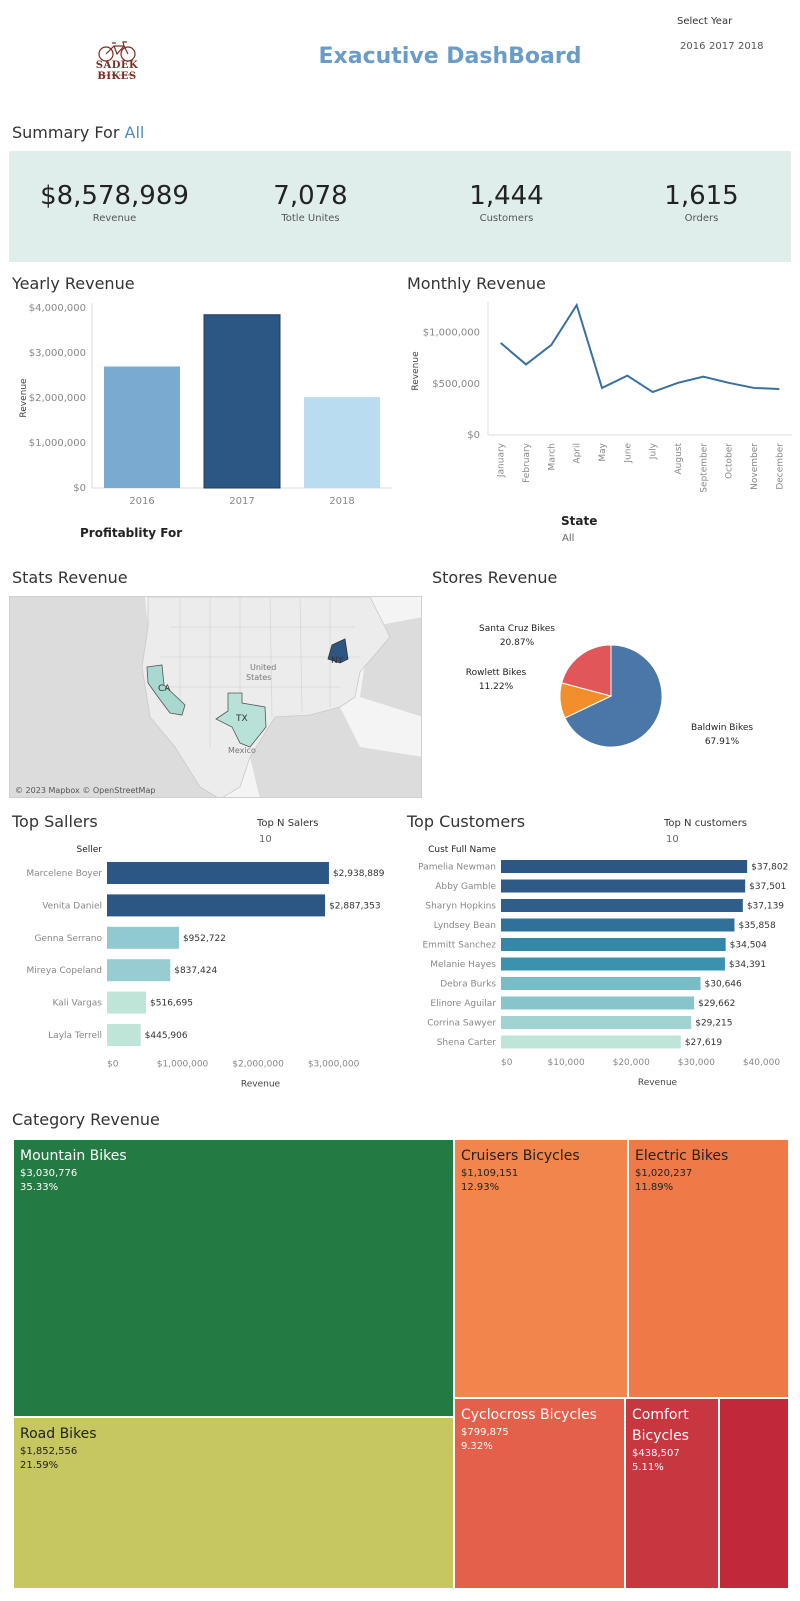 The image size is (800, 1601). Describe the element at coordinates (58, 1434) in the screenshot. I see `tile-name: Road Bikes` at that location.